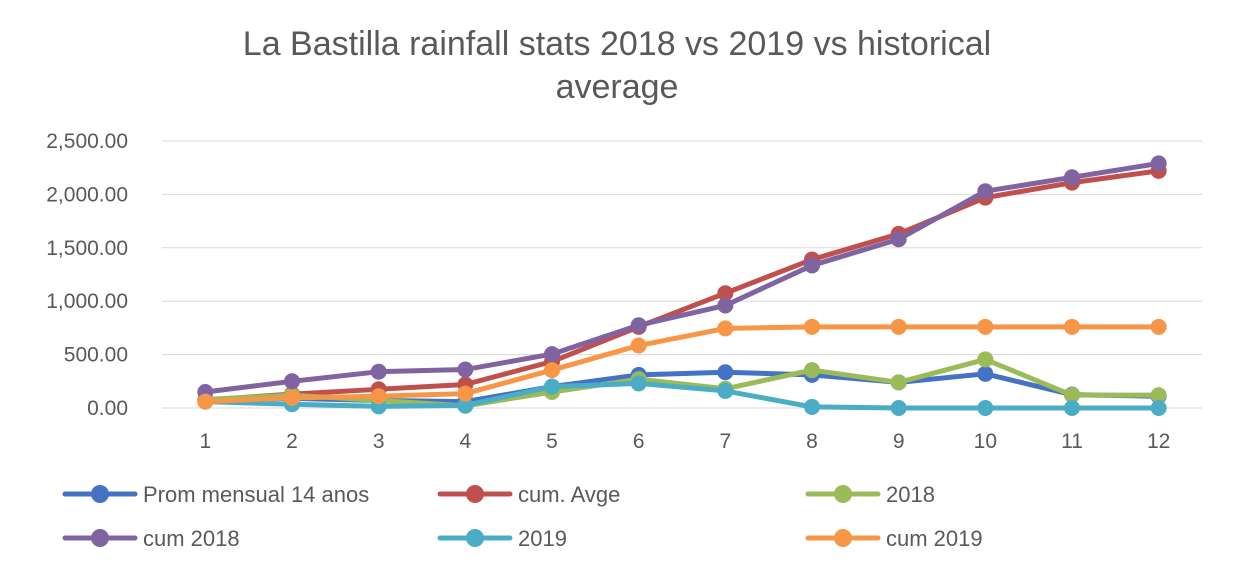 This screenshot has width=1234, height=573. I want to click on y-tick-label: 2,500.00, so click(87, 141).